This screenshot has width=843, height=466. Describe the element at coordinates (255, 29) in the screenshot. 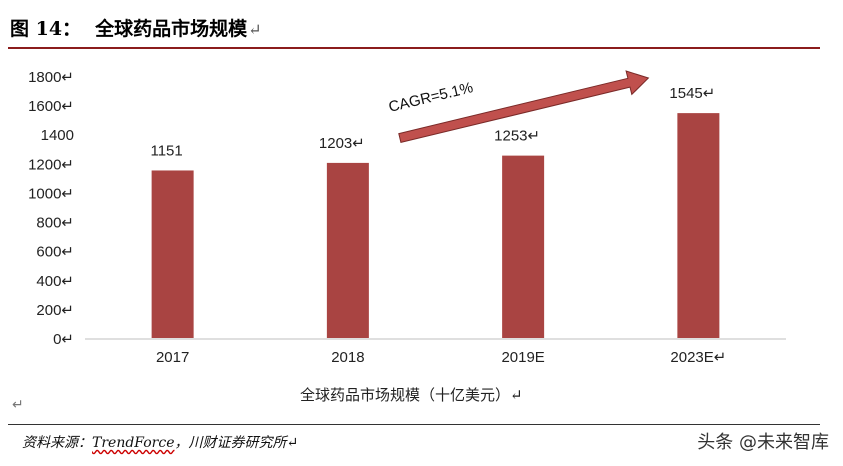

I see `paragraph-mark: ↵` at that location.